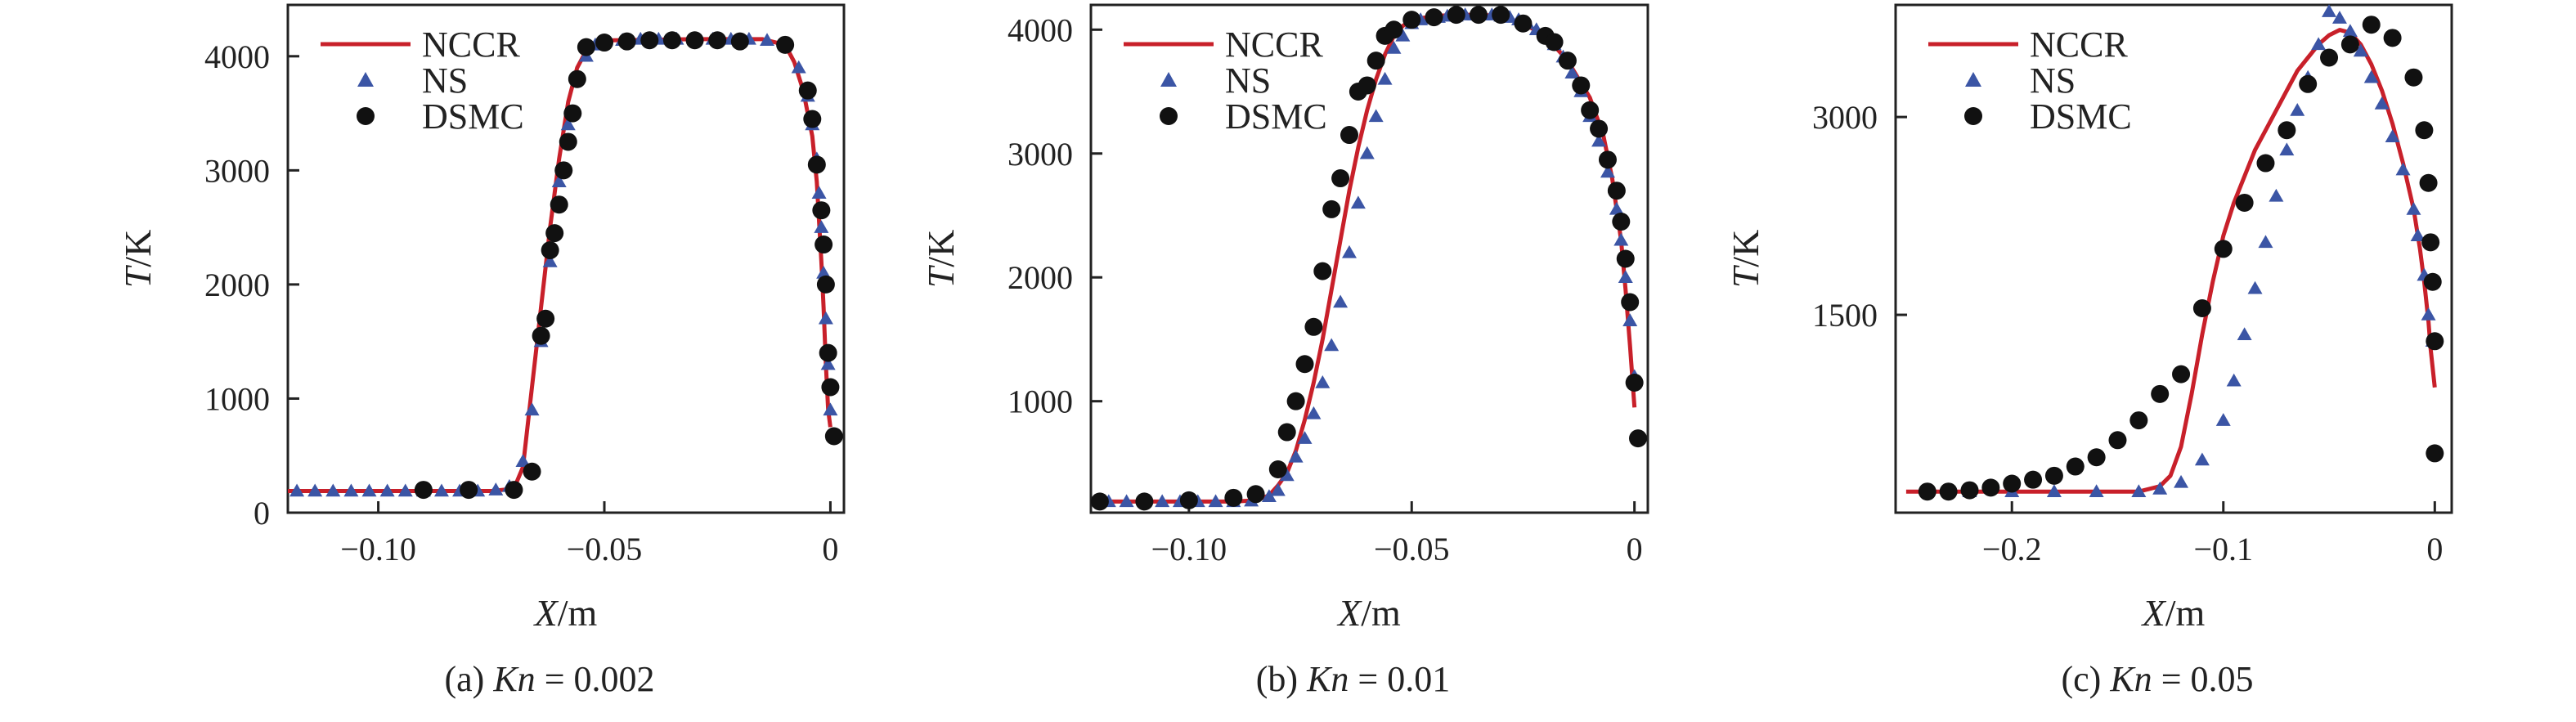 This screenshot has width=2576, height=722. Describe the element at coordinates (578, 613) in the screenshot. I see `x-axis-unit: /m` at that location.